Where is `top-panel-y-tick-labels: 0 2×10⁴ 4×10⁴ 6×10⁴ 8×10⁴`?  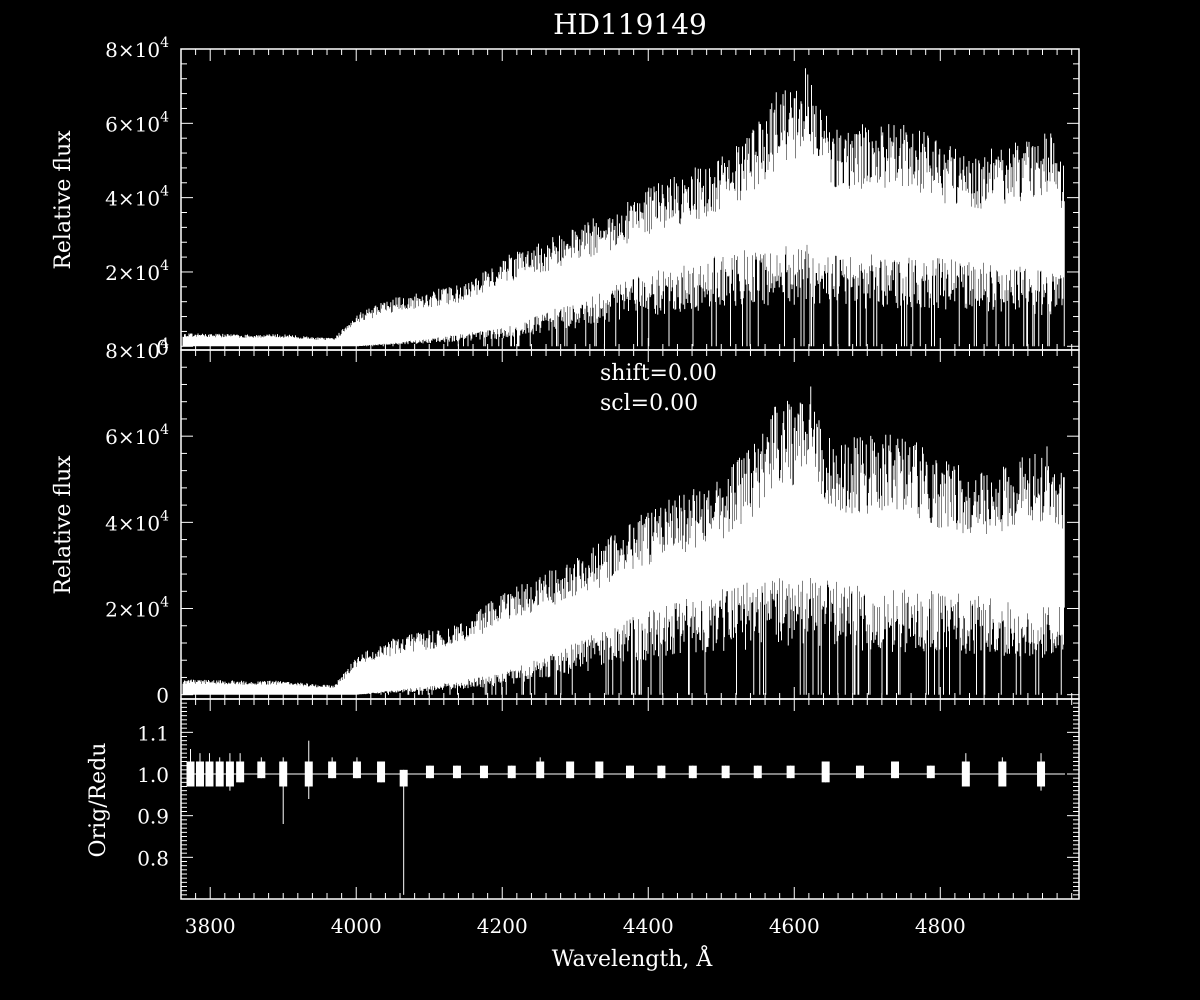 top-panel-y-tick-labels: 0 2×10⁴ 4×10⁴ 6×10⁴ 8×10⁴ is located at coordinates (137, 197).